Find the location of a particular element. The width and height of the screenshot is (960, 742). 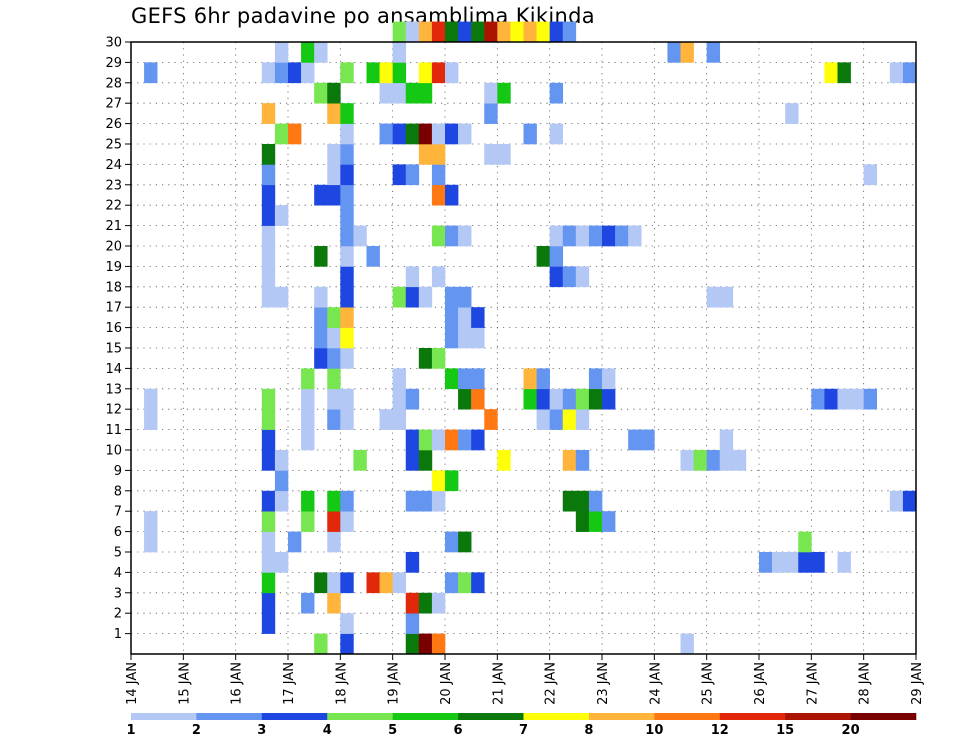

y-tick-label: 7 is located at coordinates (118, 512).